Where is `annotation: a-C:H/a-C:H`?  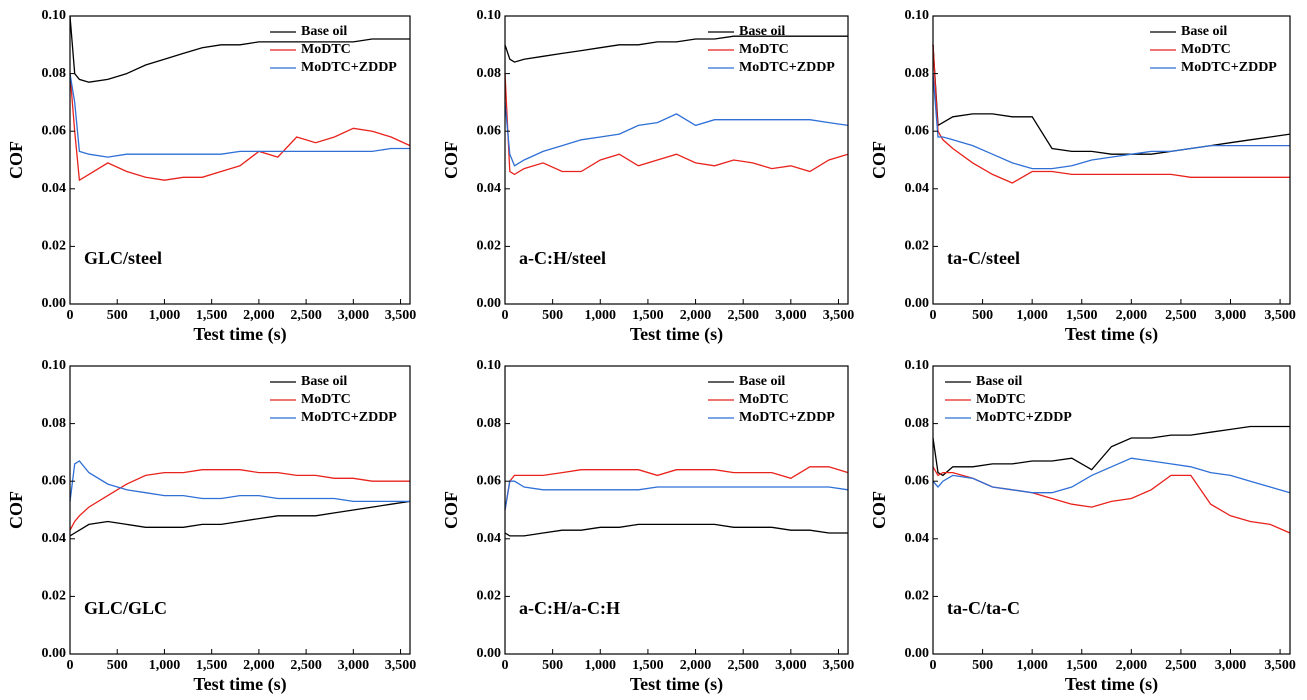
annotation: a-C:H/a-C:H is located at coordinates (569, 608).